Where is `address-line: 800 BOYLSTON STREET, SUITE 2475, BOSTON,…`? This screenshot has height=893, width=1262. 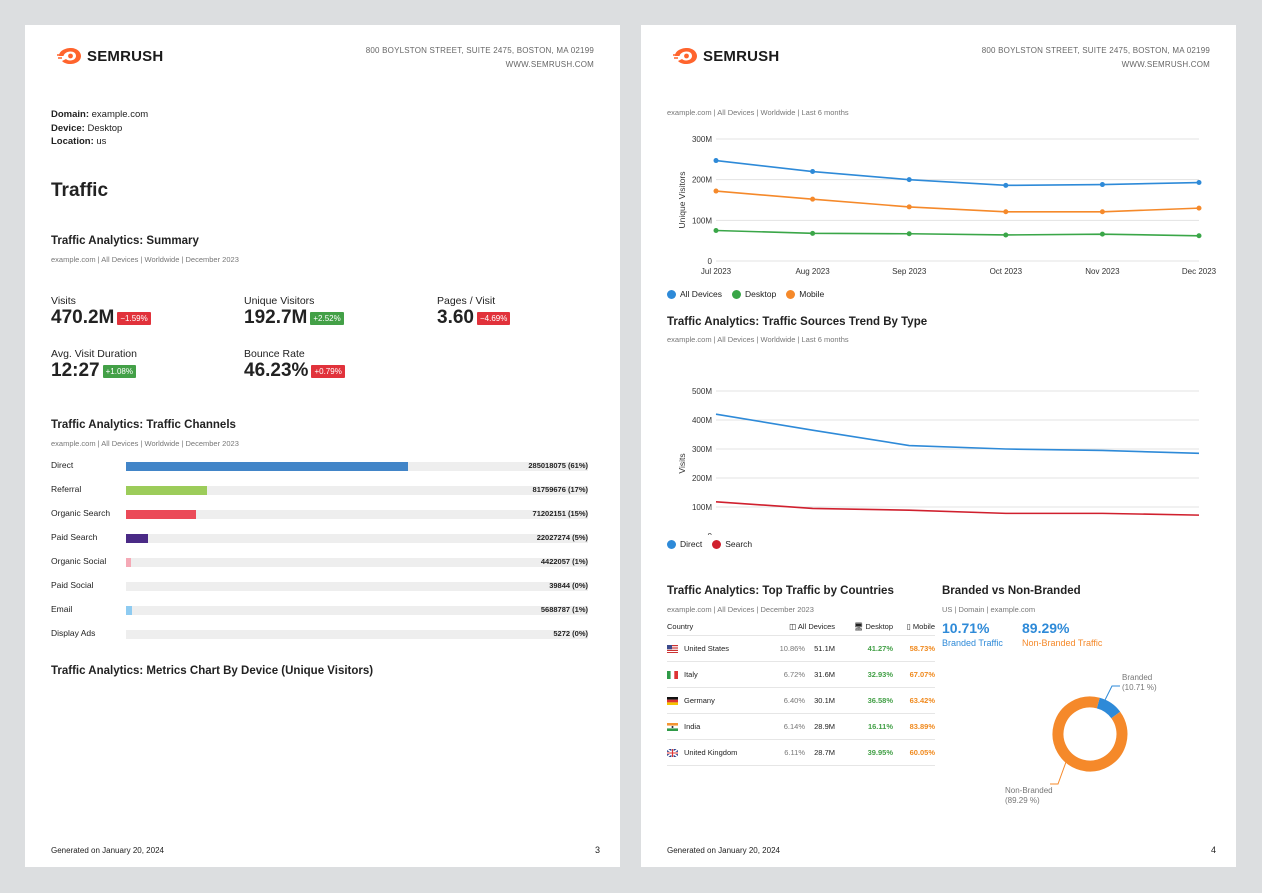
address-line: 800 BOYLSTON STREET, SUITE 2475, BOSTON,… is located at coordinates (479, 50).